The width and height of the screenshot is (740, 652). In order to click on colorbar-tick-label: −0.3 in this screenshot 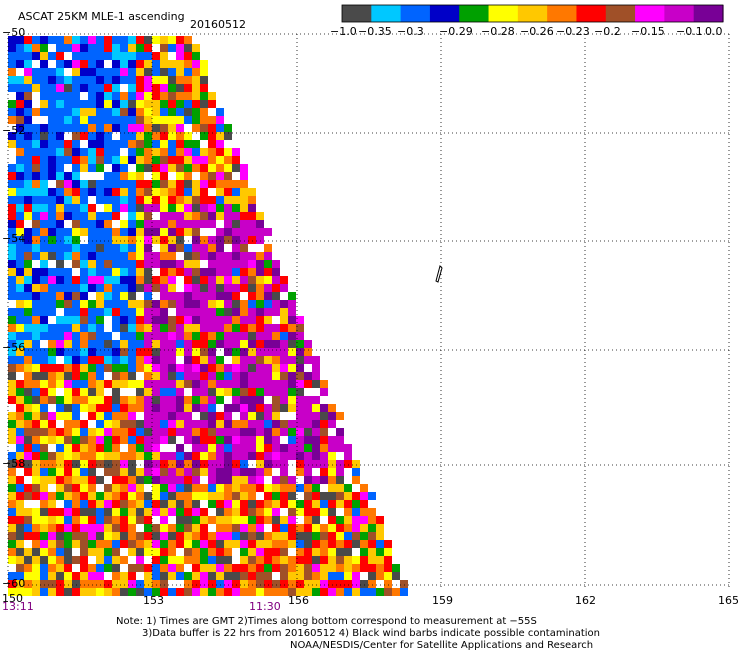, I will do `click(410, 31)`.